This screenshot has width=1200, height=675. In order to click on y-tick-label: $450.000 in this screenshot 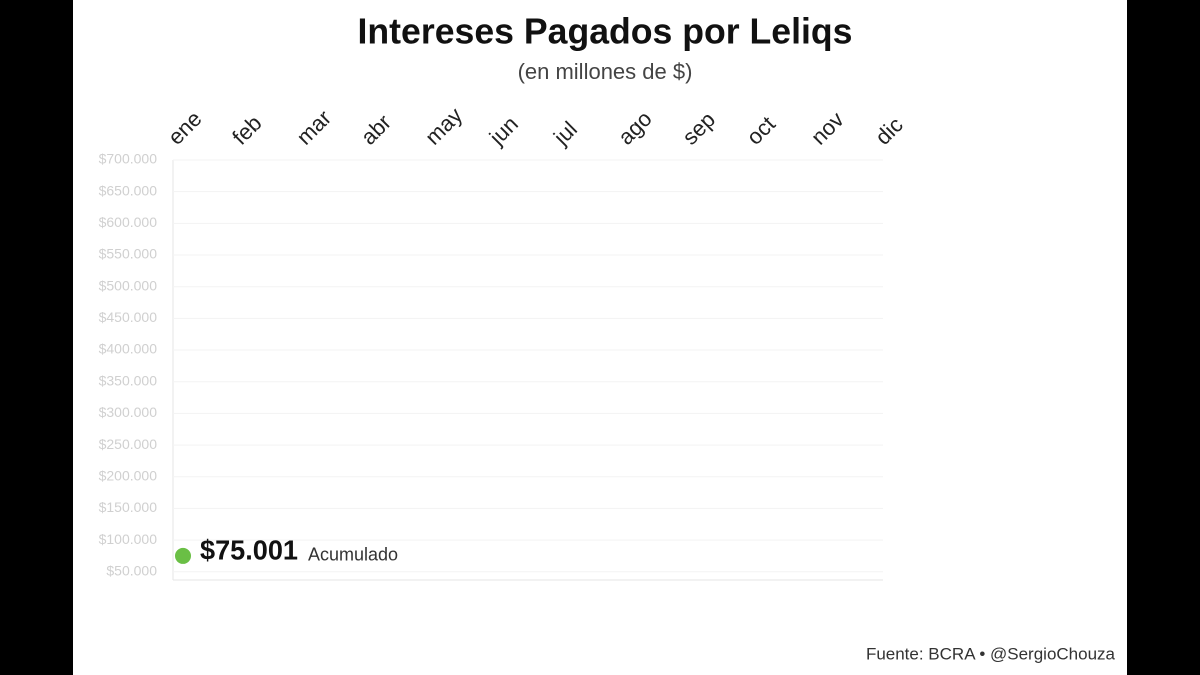, I will do `click(128, 317)`.